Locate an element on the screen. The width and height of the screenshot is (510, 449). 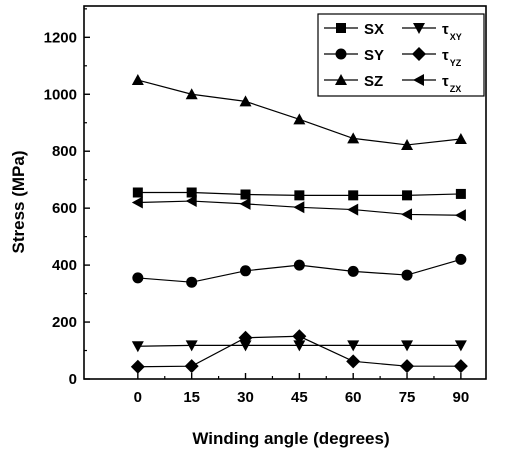
x-tick-label: 15 is located at coordinates (191, 397).